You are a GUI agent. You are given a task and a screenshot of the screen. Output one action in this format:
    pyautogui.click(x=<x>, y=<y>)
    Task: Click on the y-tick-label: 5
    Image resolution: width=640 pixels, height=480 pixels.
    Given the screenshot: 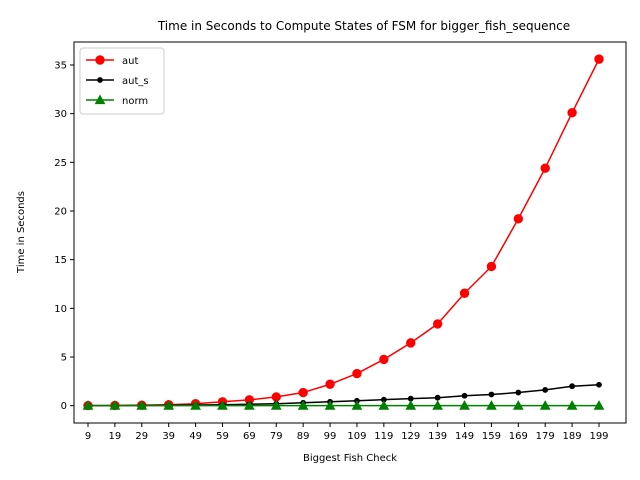 What is the action you would take?
    pyautogui.click(x=64, y=358)
    